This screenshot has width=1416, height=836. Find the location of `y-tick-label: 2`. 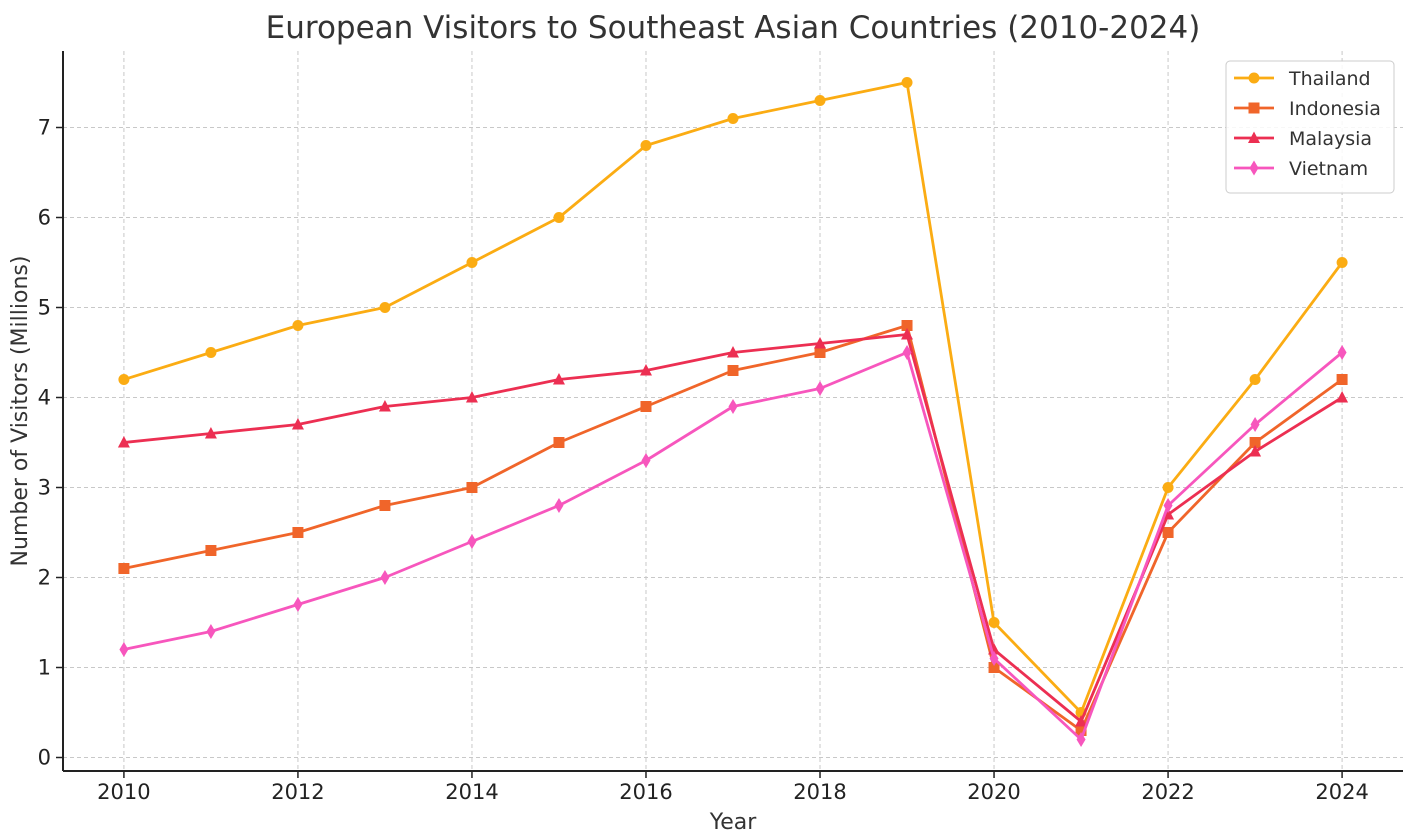

y-tick-label: 2 is located at coordinates (44, 578).